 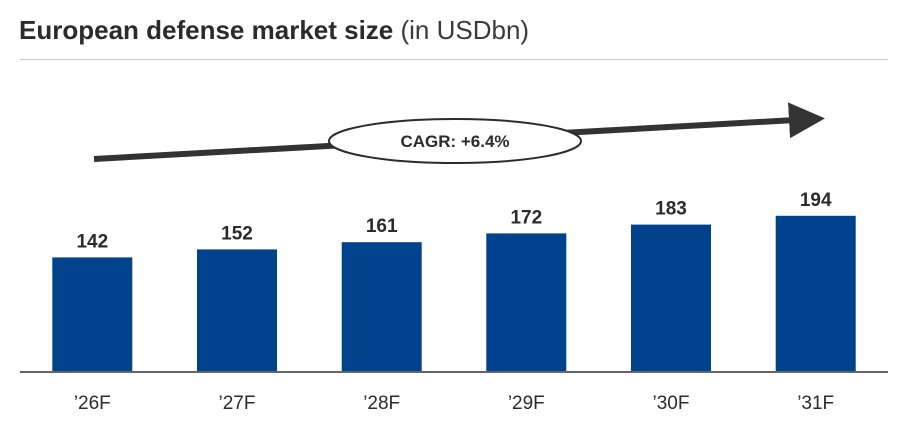 What do you see at coordinates (454, 403) in the screenshot?
I see `x-tick-labels-layer: ’26F ’27F ’28F ’29F ’30F ’31F` at bounding box center [454, 403].